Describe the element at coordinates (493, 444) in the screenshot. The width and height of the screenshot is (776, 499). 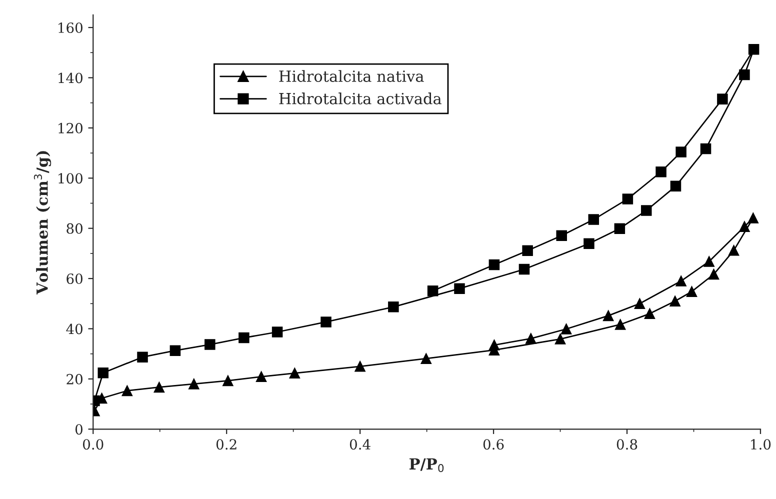
I see `x-tick-label: 0.6` at that location.